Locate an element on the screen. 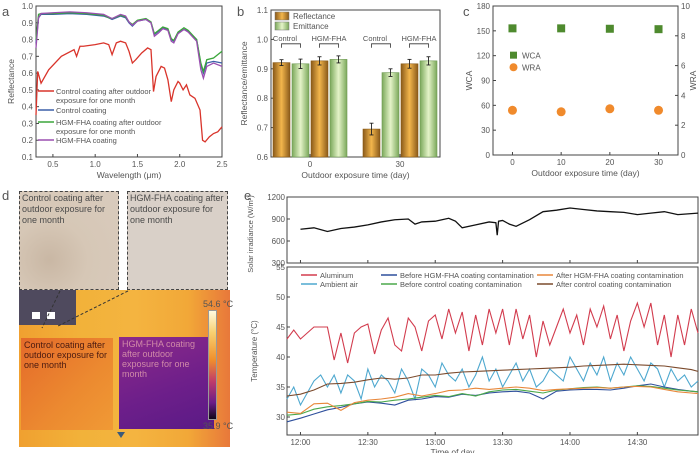 The width and height of the screenshot is (700, 453). legend-label-a-0: exposure for one month is located at coordinates (95, 100).